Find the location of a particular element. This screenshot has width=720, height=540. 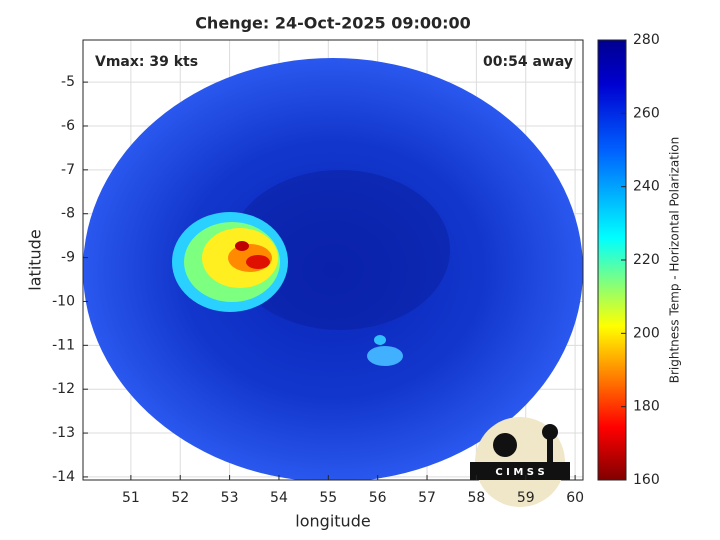

colorbar-tick-label: 180 is located at coordinates (646, 407).